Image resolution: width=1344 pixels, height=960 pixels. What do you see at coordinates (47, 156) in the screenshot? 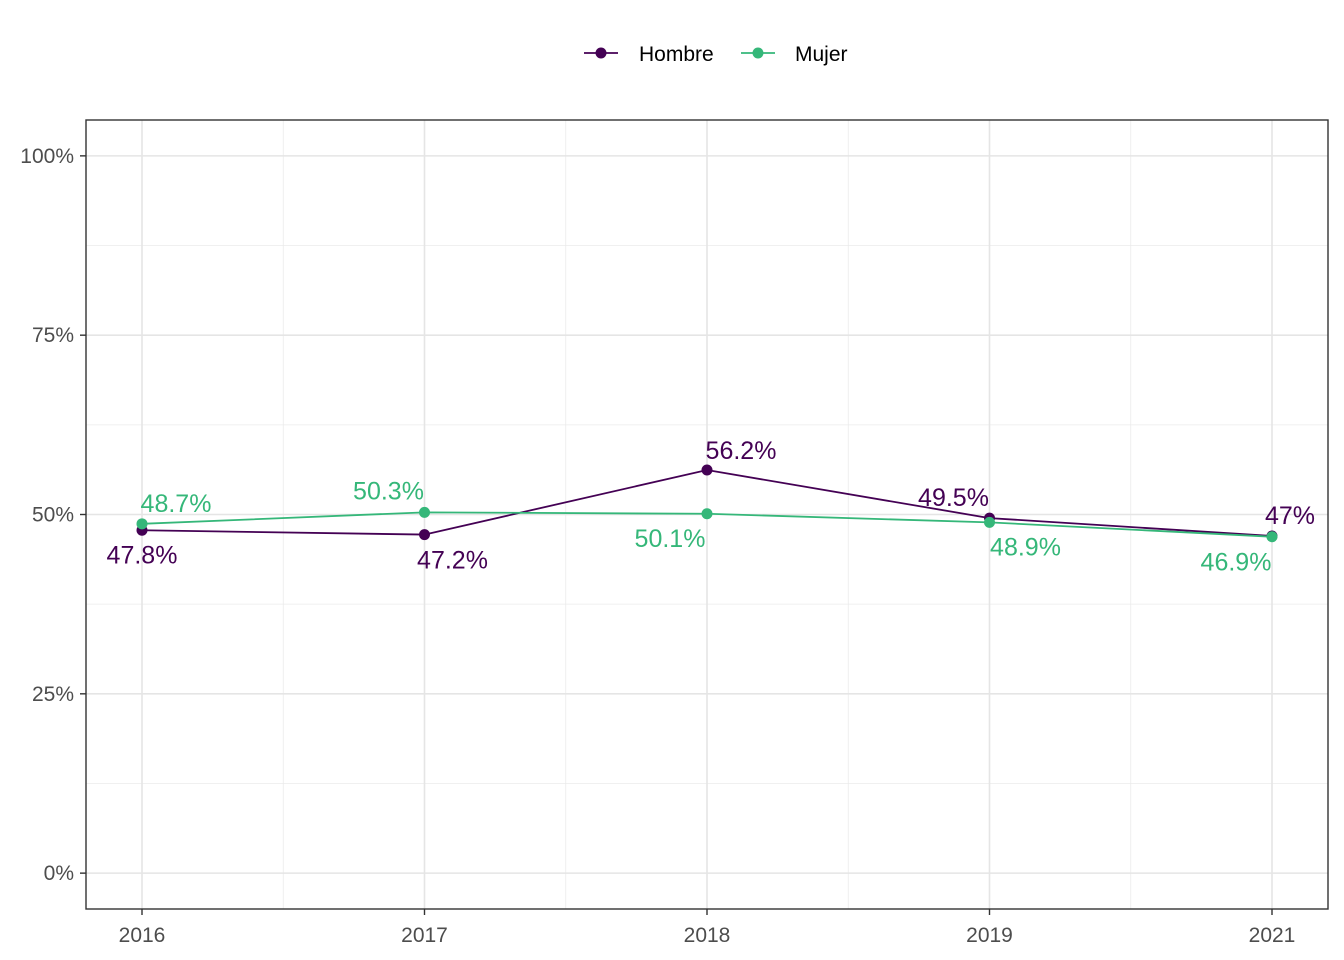
I see `y-tick-label: 100%` at bounding box center [47, 156].